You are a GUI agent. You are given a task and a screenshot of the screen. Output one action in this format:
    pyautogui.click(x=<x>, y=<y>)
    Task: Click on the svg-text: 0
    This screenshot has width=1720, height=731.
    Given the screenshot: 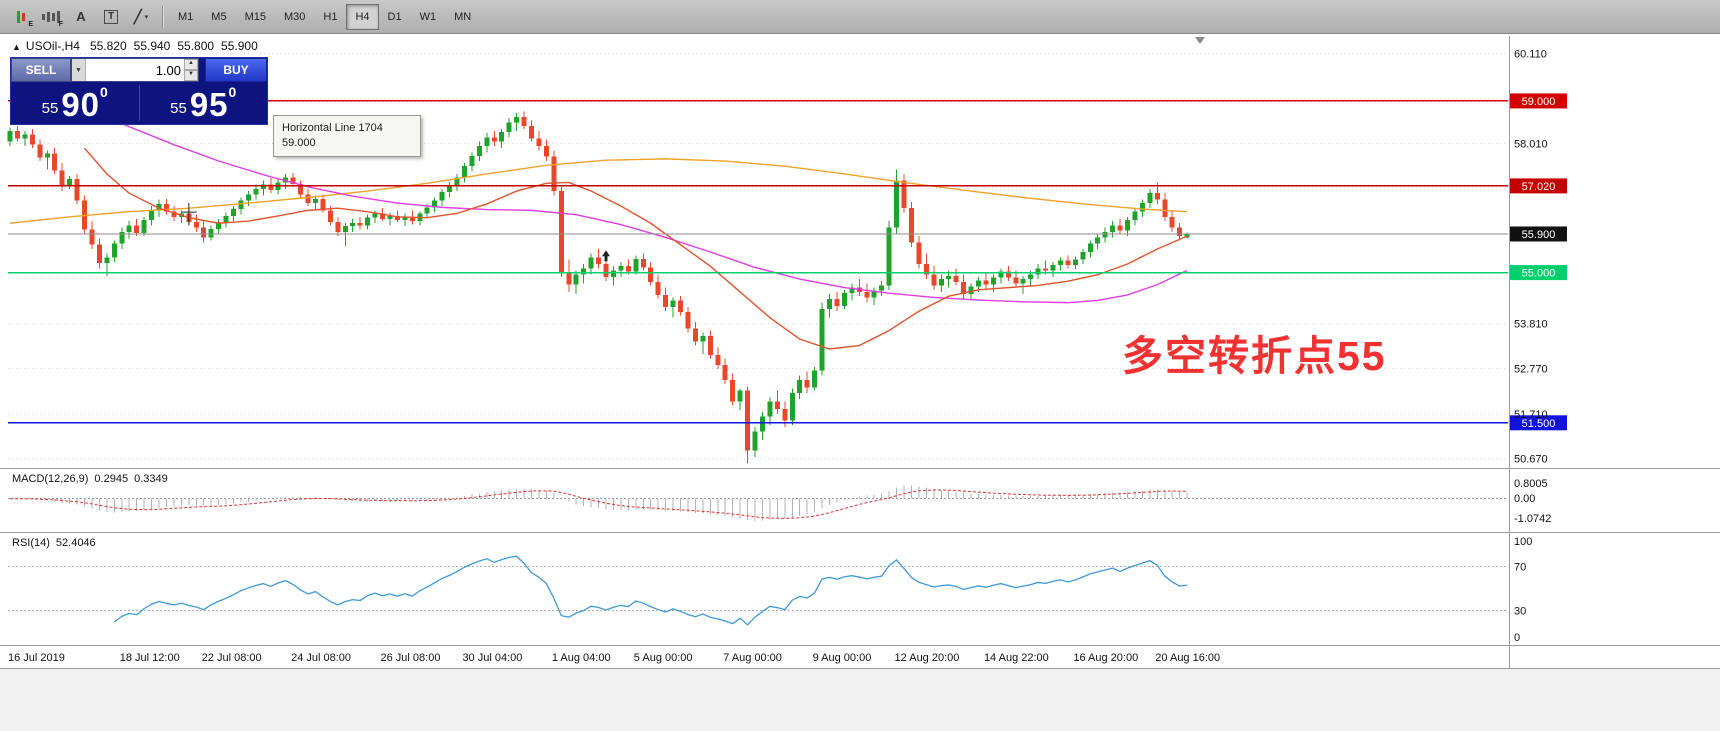 What is the action you would take?
    pyautogui.click(x=1517, y=638)
    